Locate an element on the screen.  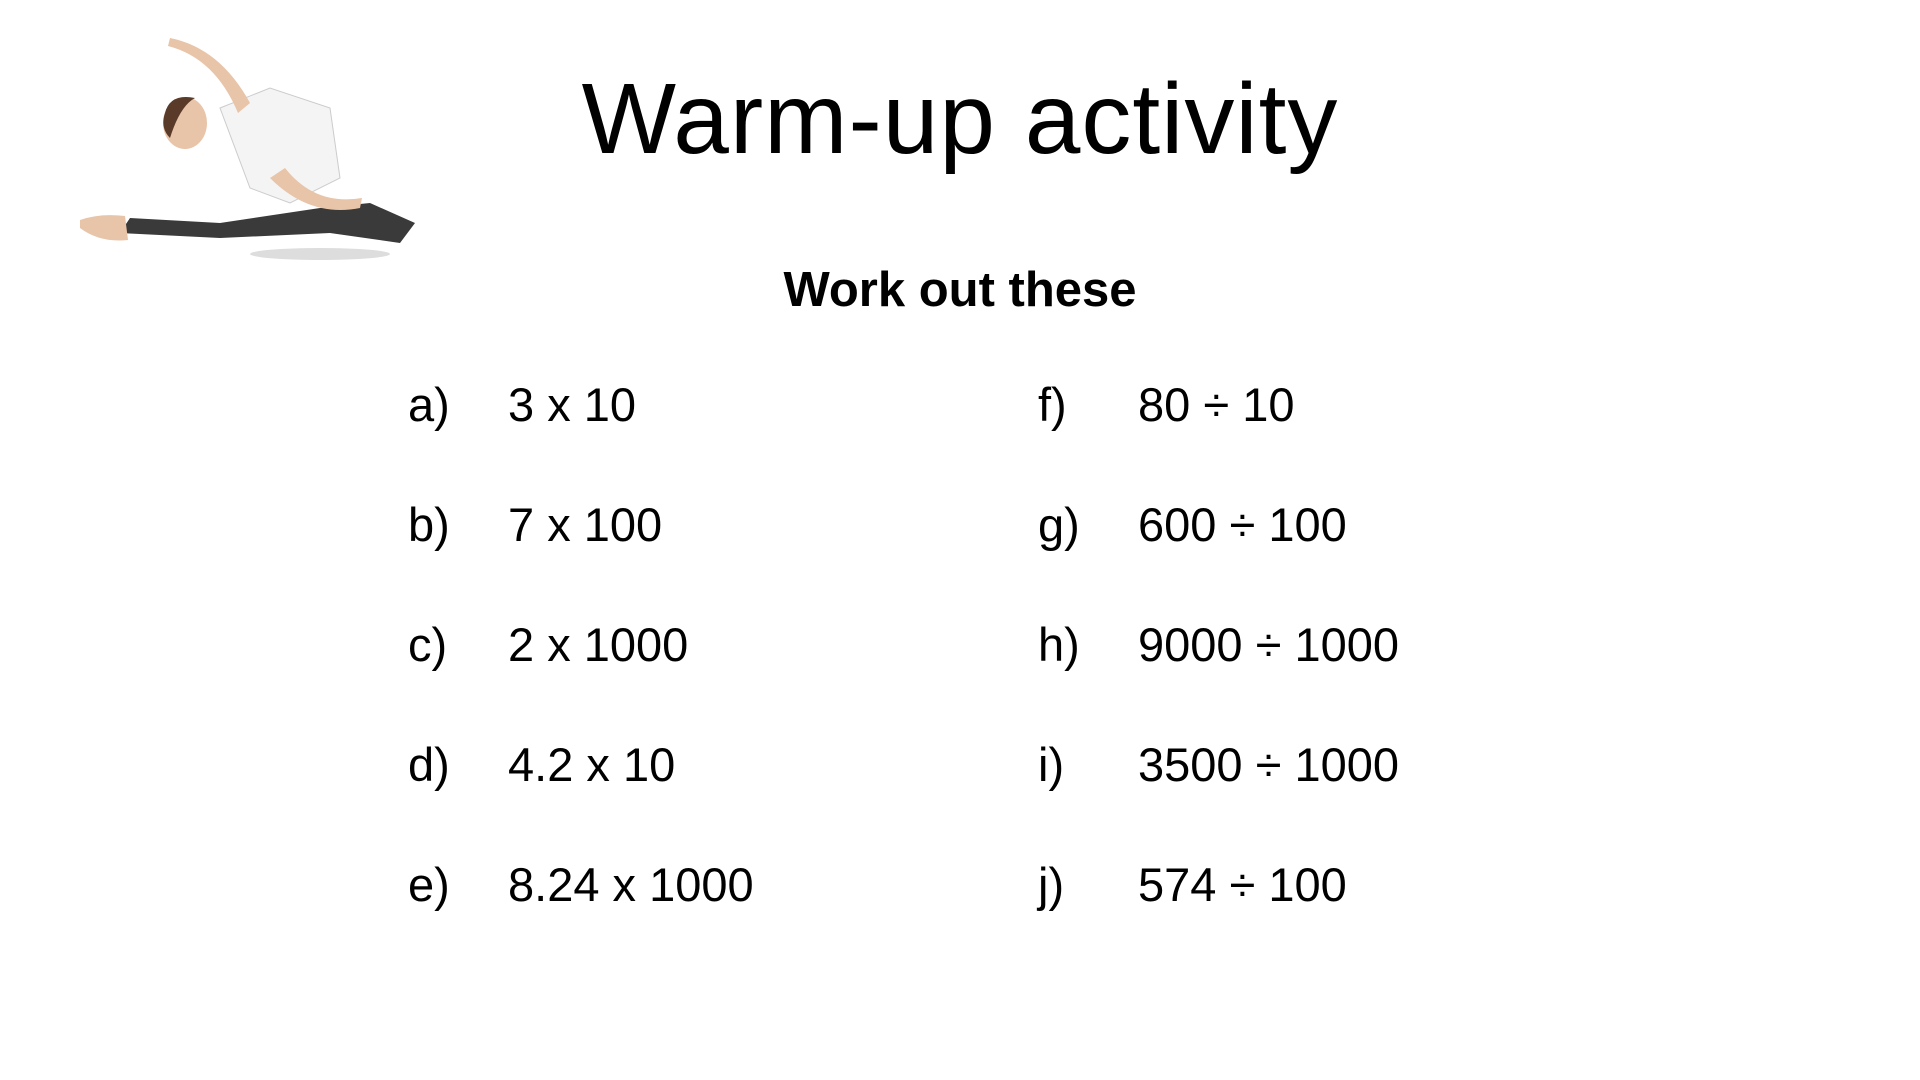
question-expression: 80 ÷ 10 is located at coordinates (1216, 404).